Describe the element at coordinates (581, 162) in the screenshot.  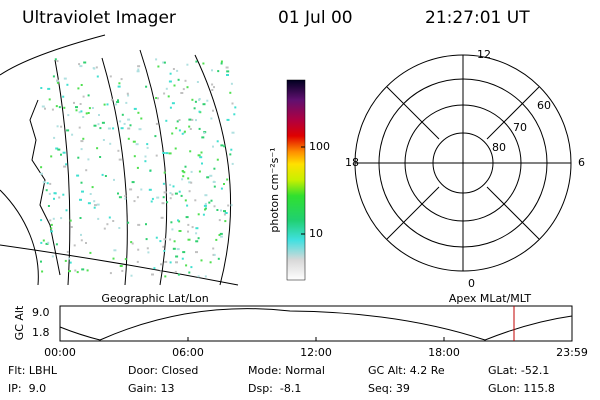
I see `mlt-label: 6` at that location.